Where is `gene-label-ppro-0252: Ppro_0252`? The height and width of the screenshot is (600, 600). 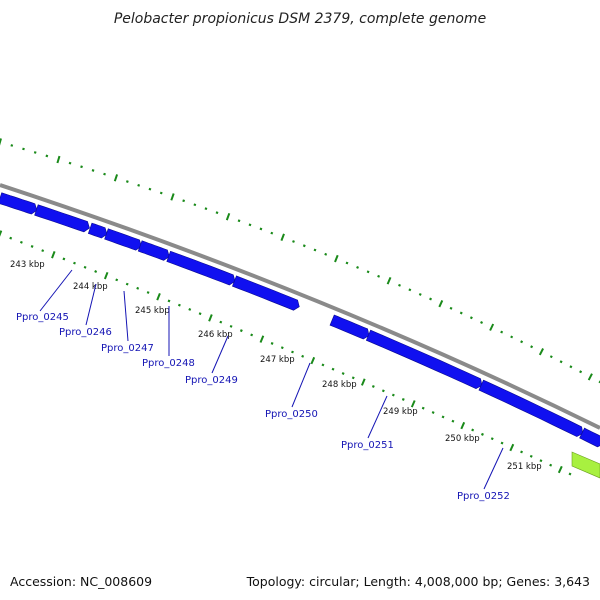
gene-label-ppro-0252: Ppro_0252 is located at coordinates (483, 496).